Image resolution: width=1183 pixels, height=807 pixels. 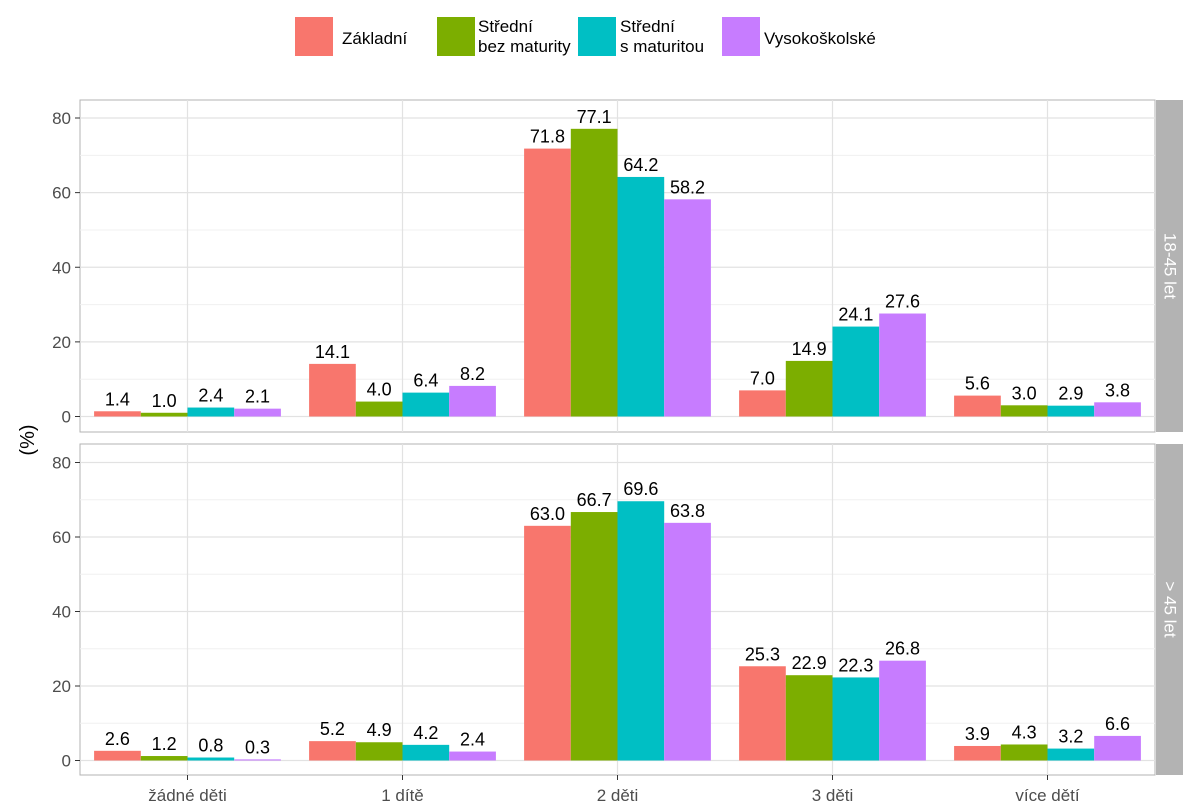 I want to click on bar-value-label: 63.0, so click(x=547, y=514).